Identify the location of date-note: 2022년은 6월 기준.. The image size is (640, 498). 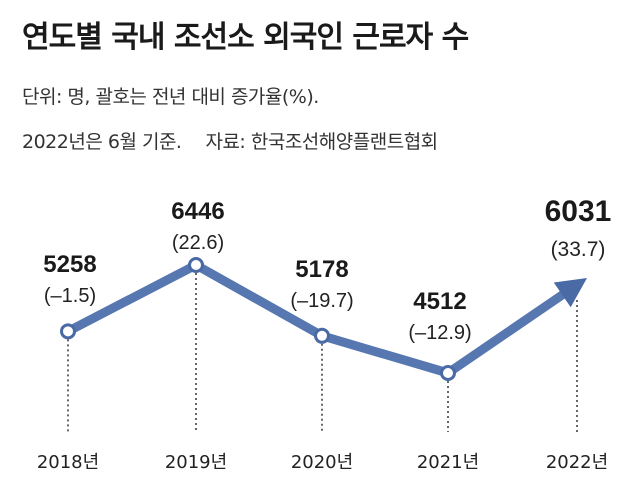
(102, 142).